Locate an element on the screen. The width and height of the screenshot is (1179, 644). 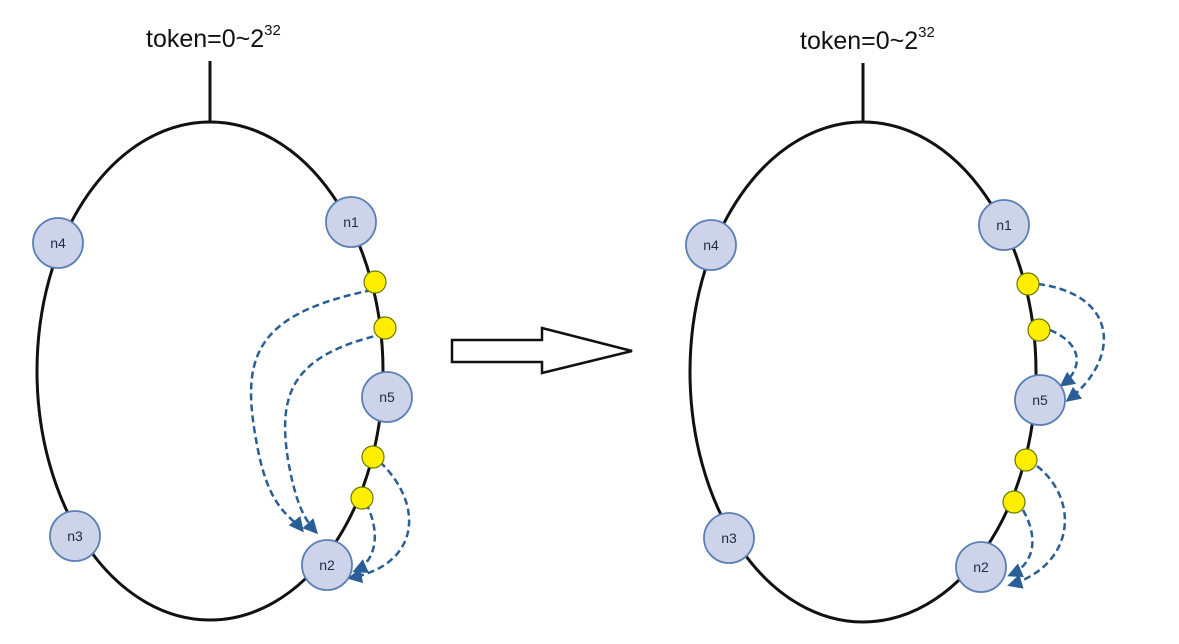
left-node-n4-label: n4 is located at coordinates (58, 243).